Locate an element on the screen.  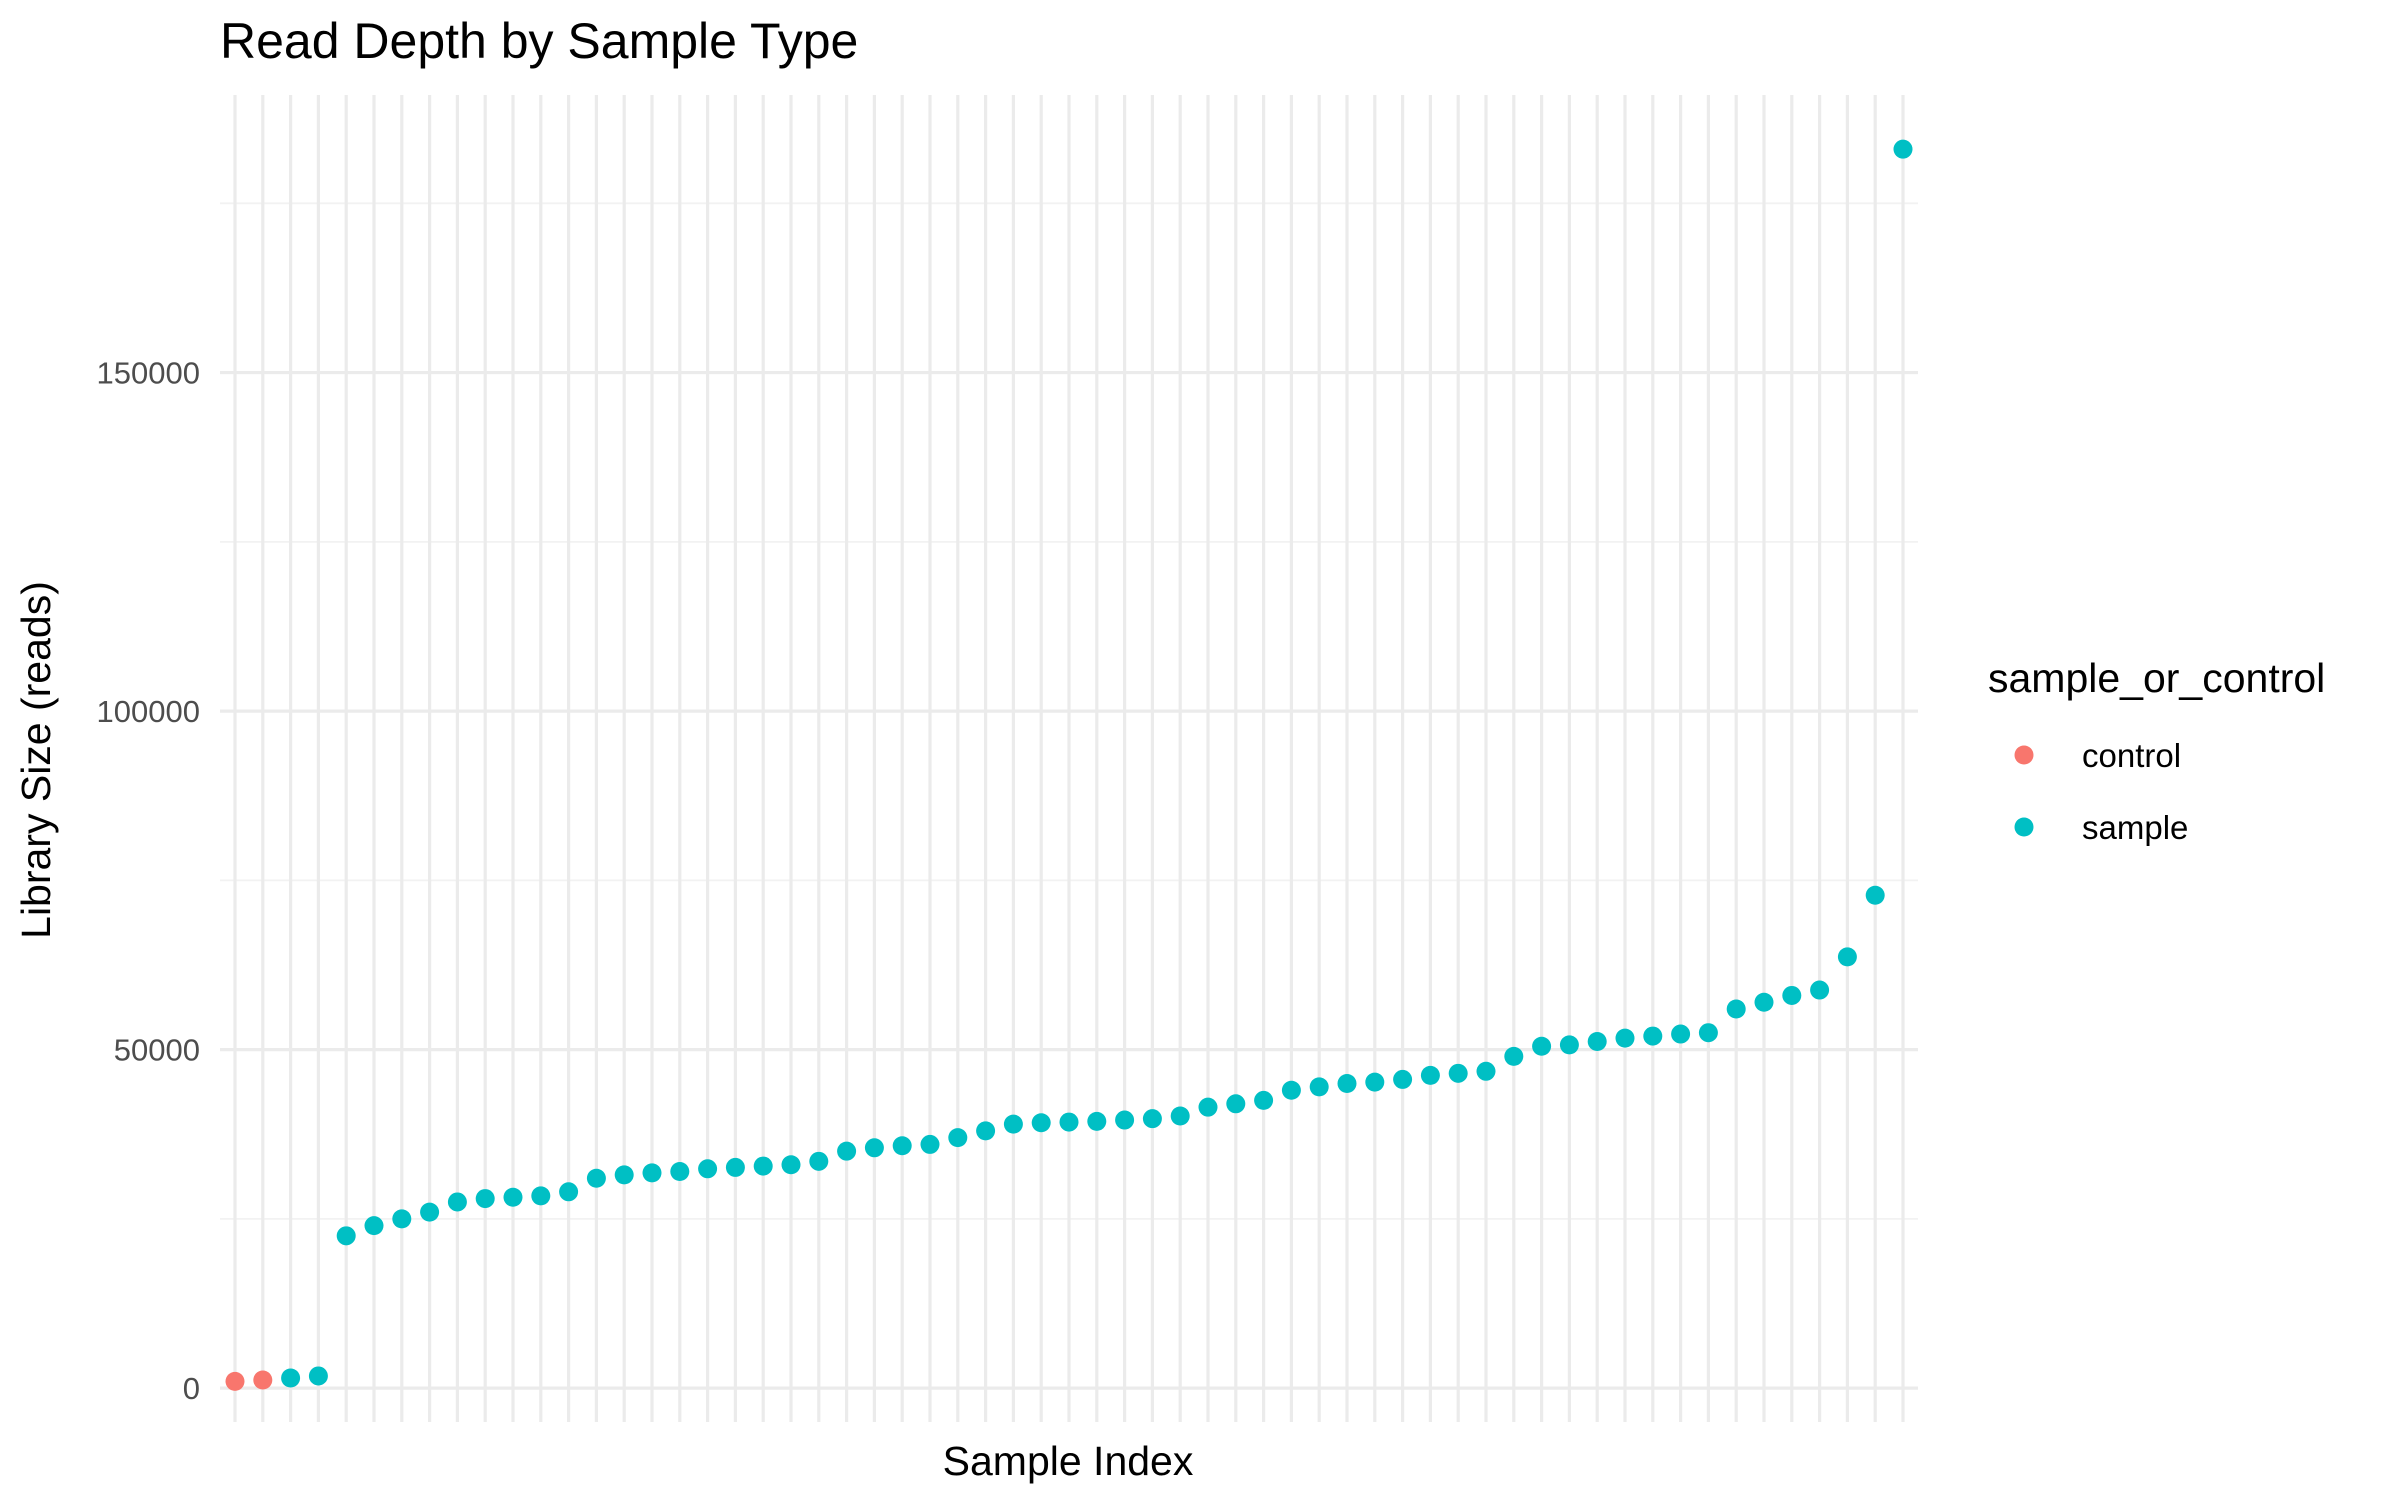
y-tick-label: 50000 is located at coordinates (157, 1050).